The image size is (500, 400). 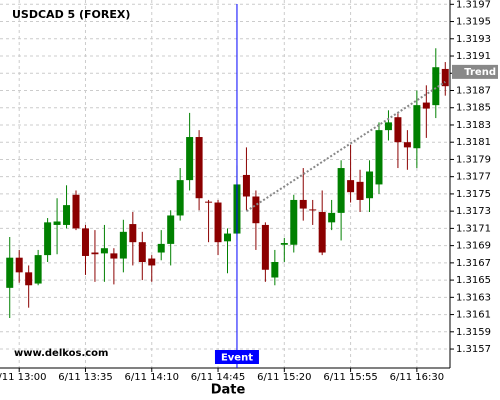 I want to click on y-tick-label: 1.3183, so click(x=473, y=125).